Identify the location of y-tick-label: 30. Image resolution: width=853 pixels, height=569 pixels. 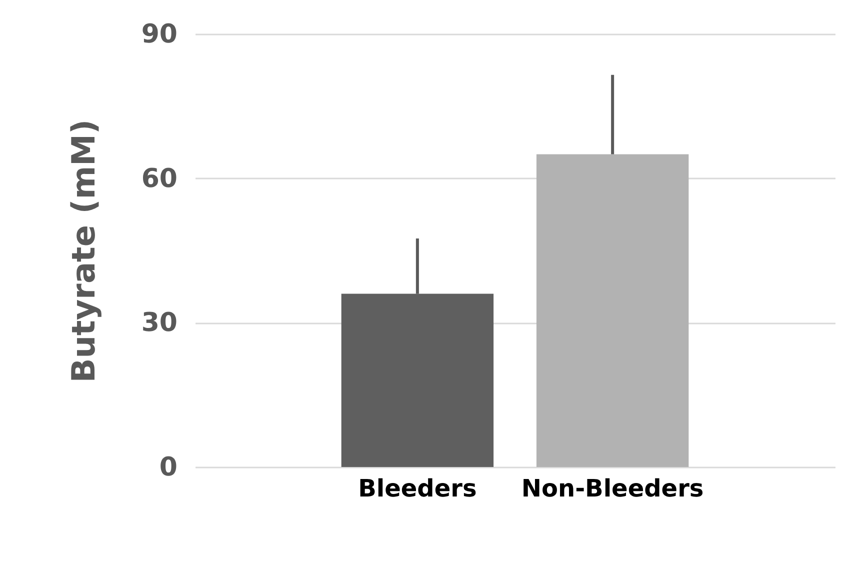
(159, 323).